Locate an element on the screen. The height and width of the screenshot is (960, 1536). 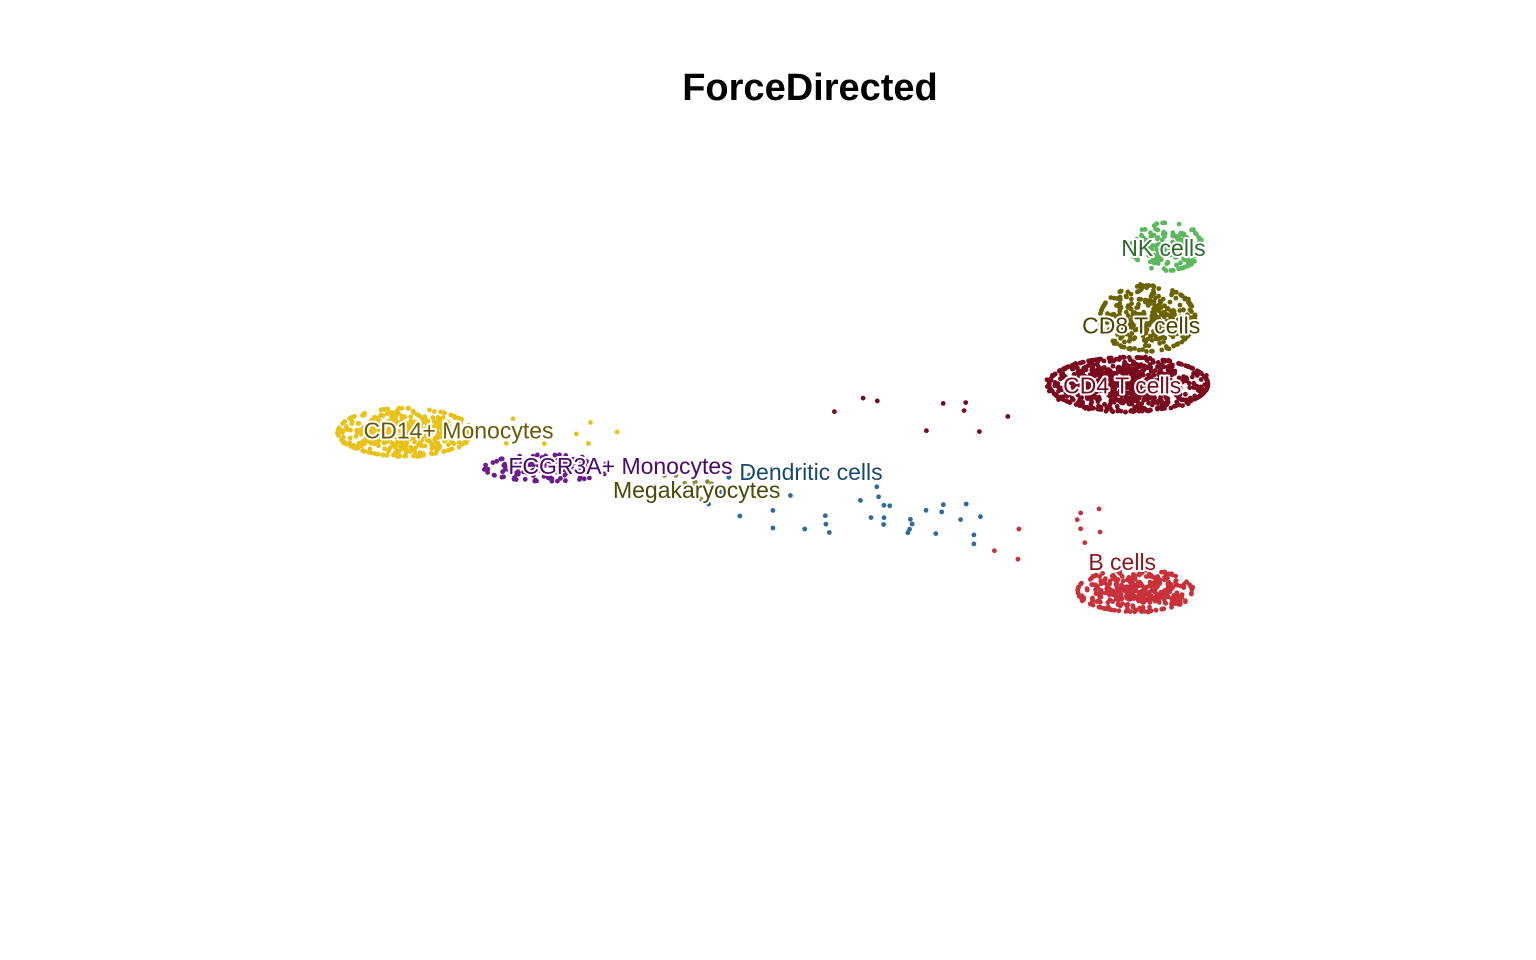
cluster-cd14-monocytes is located at coordinates (404, 432).